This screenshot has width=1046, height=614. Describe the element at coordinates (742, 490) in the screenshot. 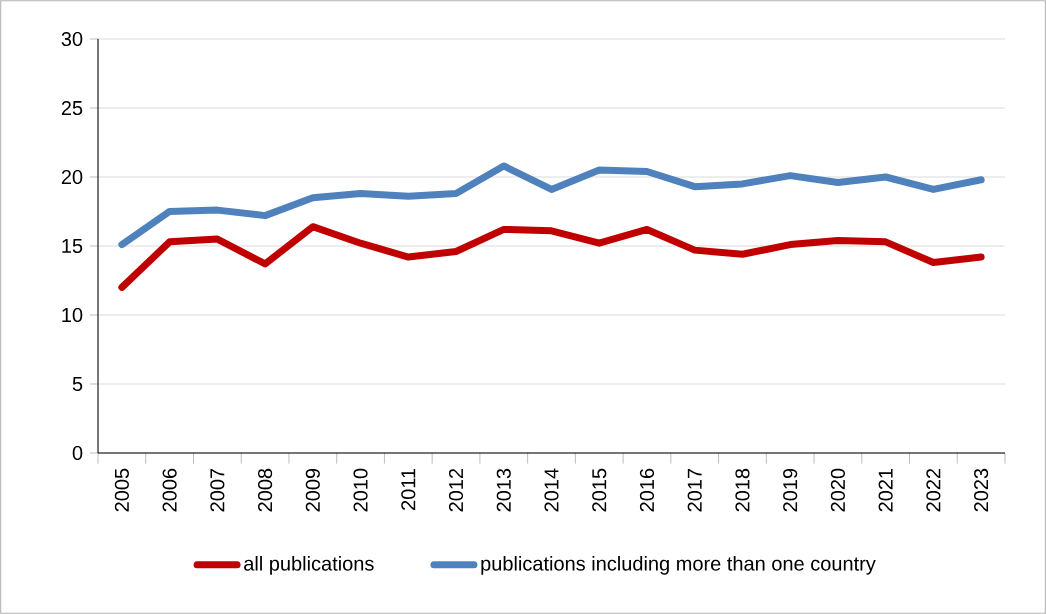

I see `x-tick-label: 2018` at that location.